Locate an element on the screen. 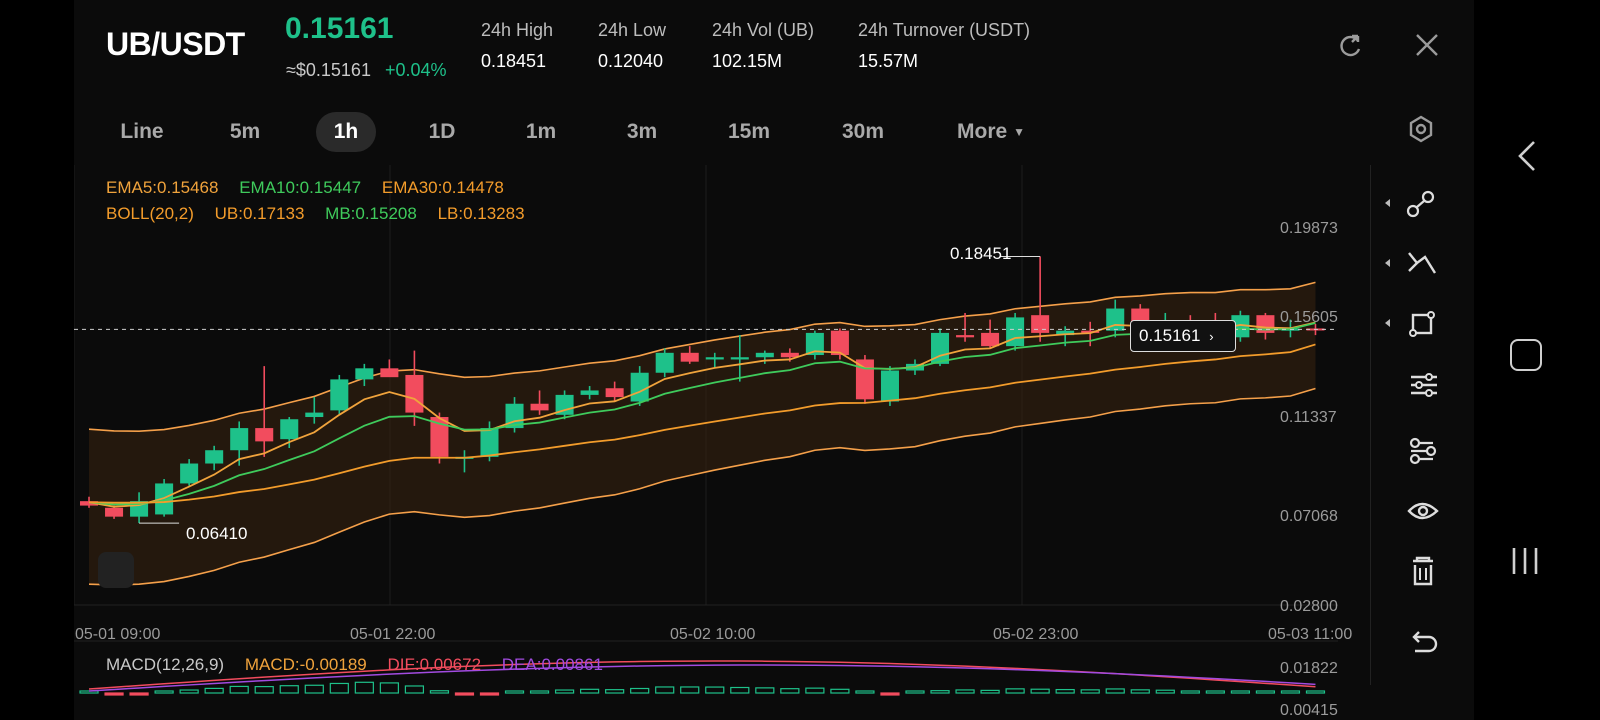 This screenshot has width=1600, height=720. high-annotation: 0.18451 is located at coordinates (980, 254).